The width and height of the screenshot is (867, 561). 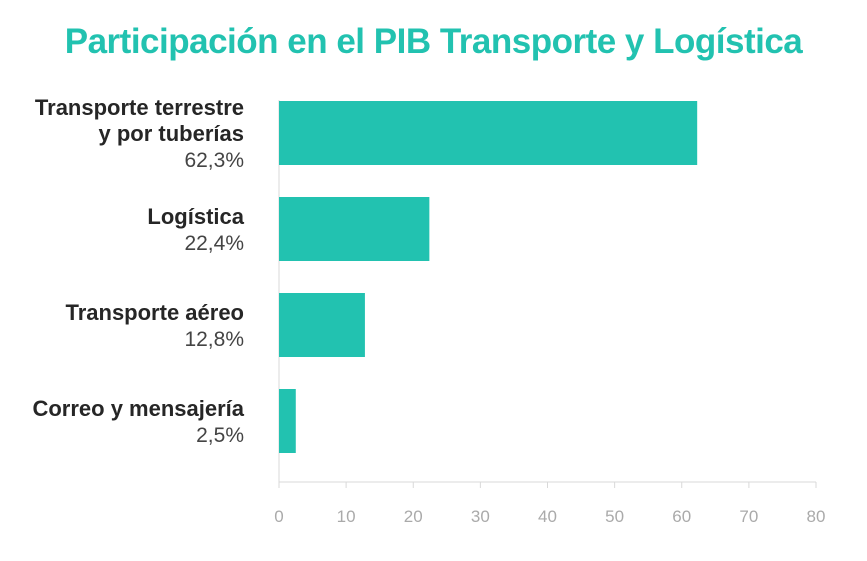 What do you see at coordinates (214, 160) in the screenshot?
I see `value-label: 62,3%` at bounding box center [214, 160].